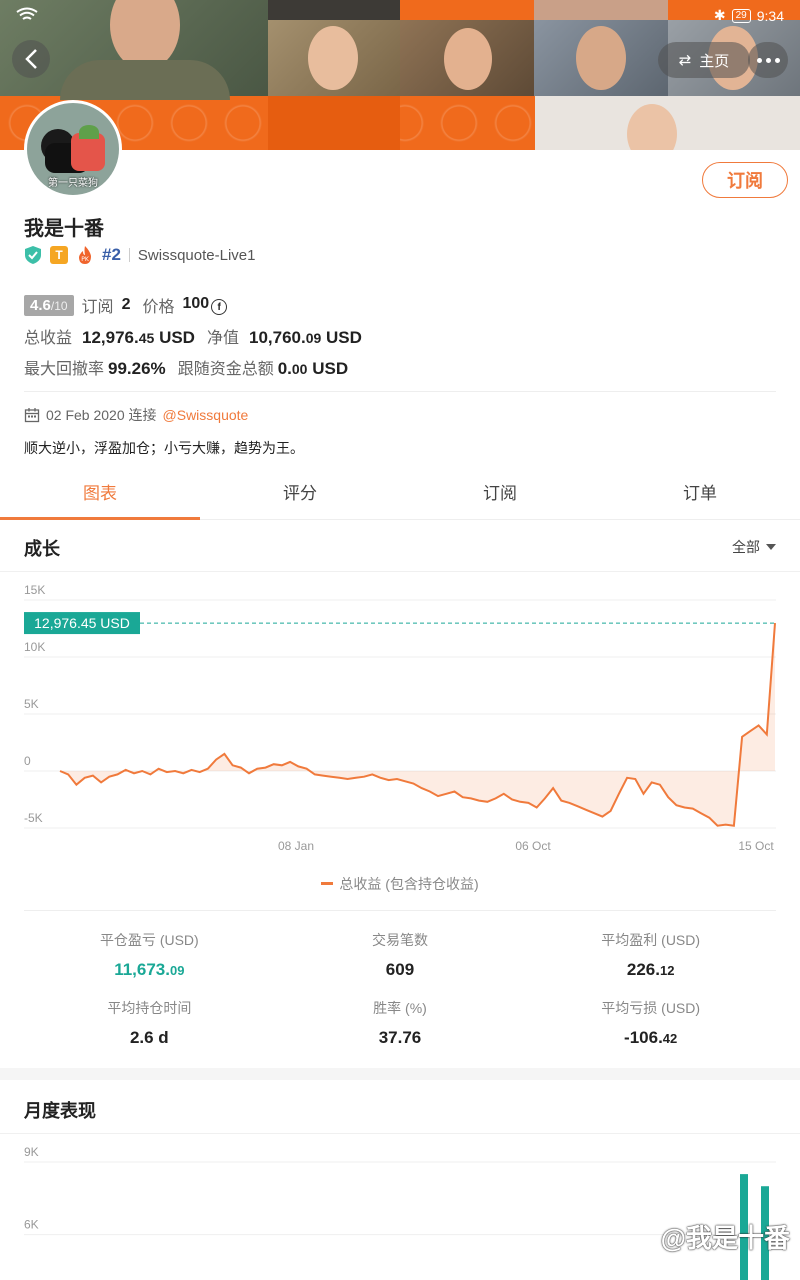  I want to click on stat-avg-profit: 平均盈利 (USD) 226.12, so click(650, 955).